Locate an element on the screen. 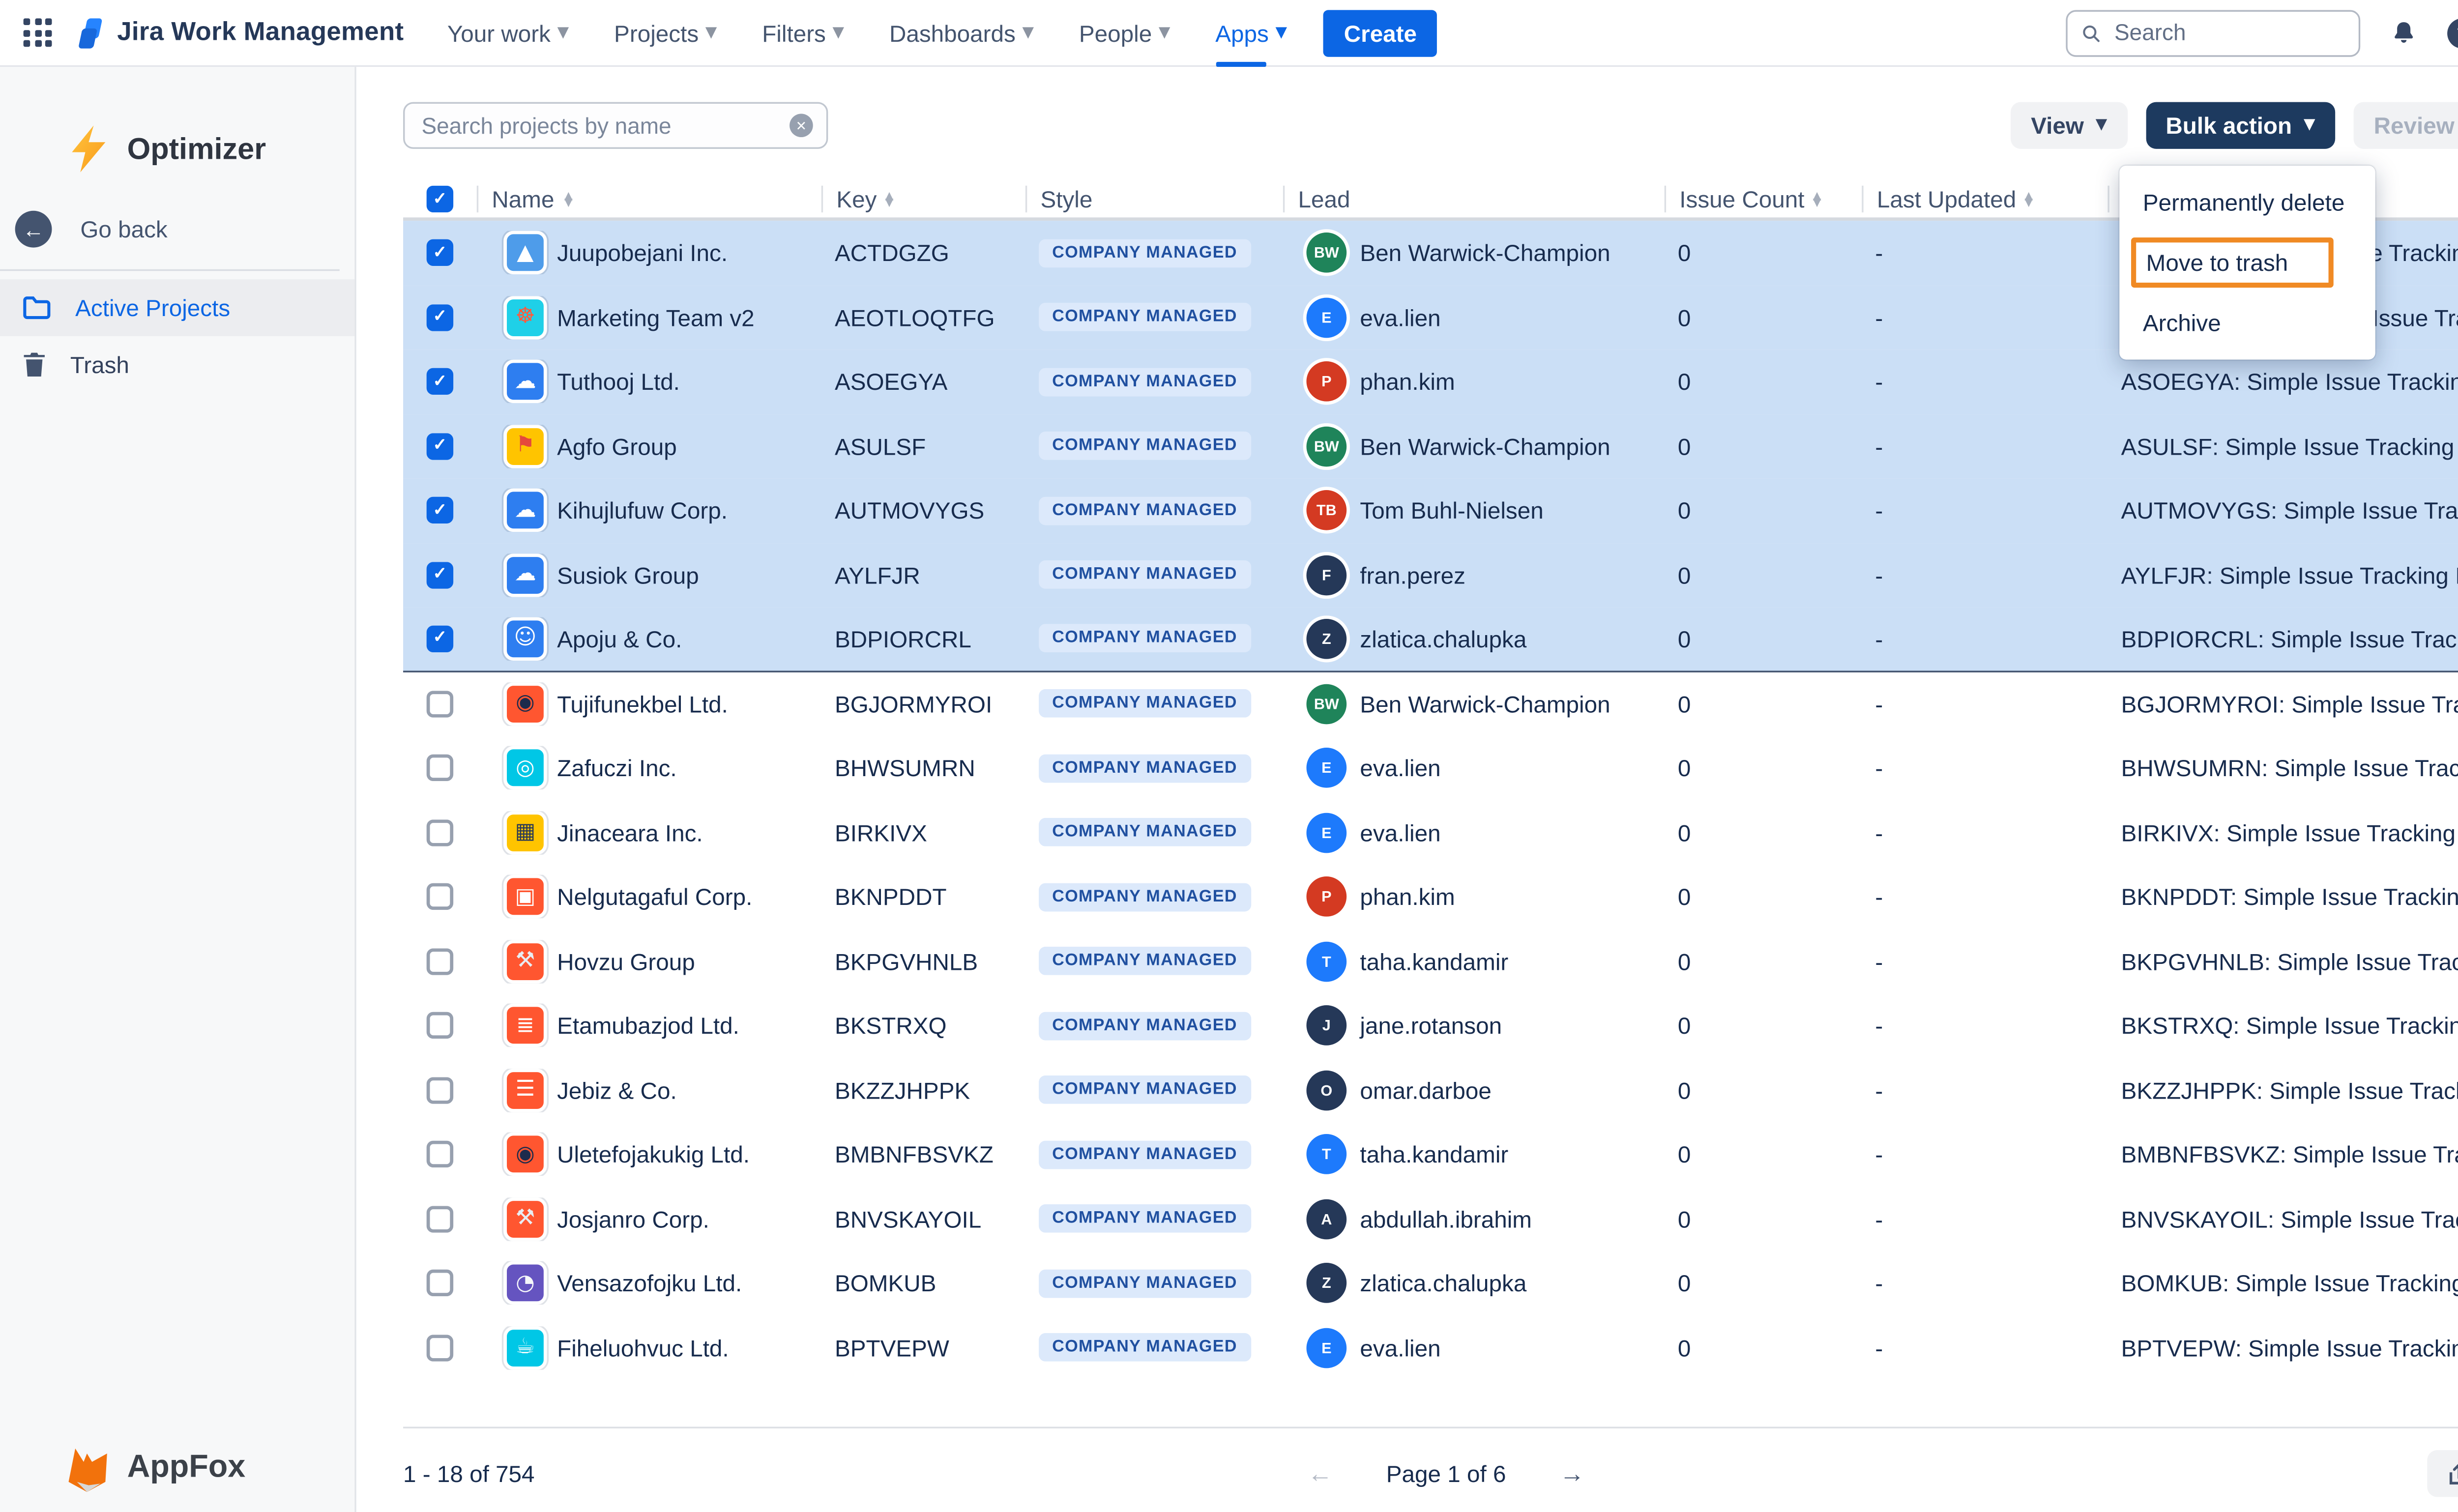 The width and height of the screenshot is (2458, 1512). column-header-last-updated: Last Updated ▲ ▼ is located at coordinates (1984, 199).